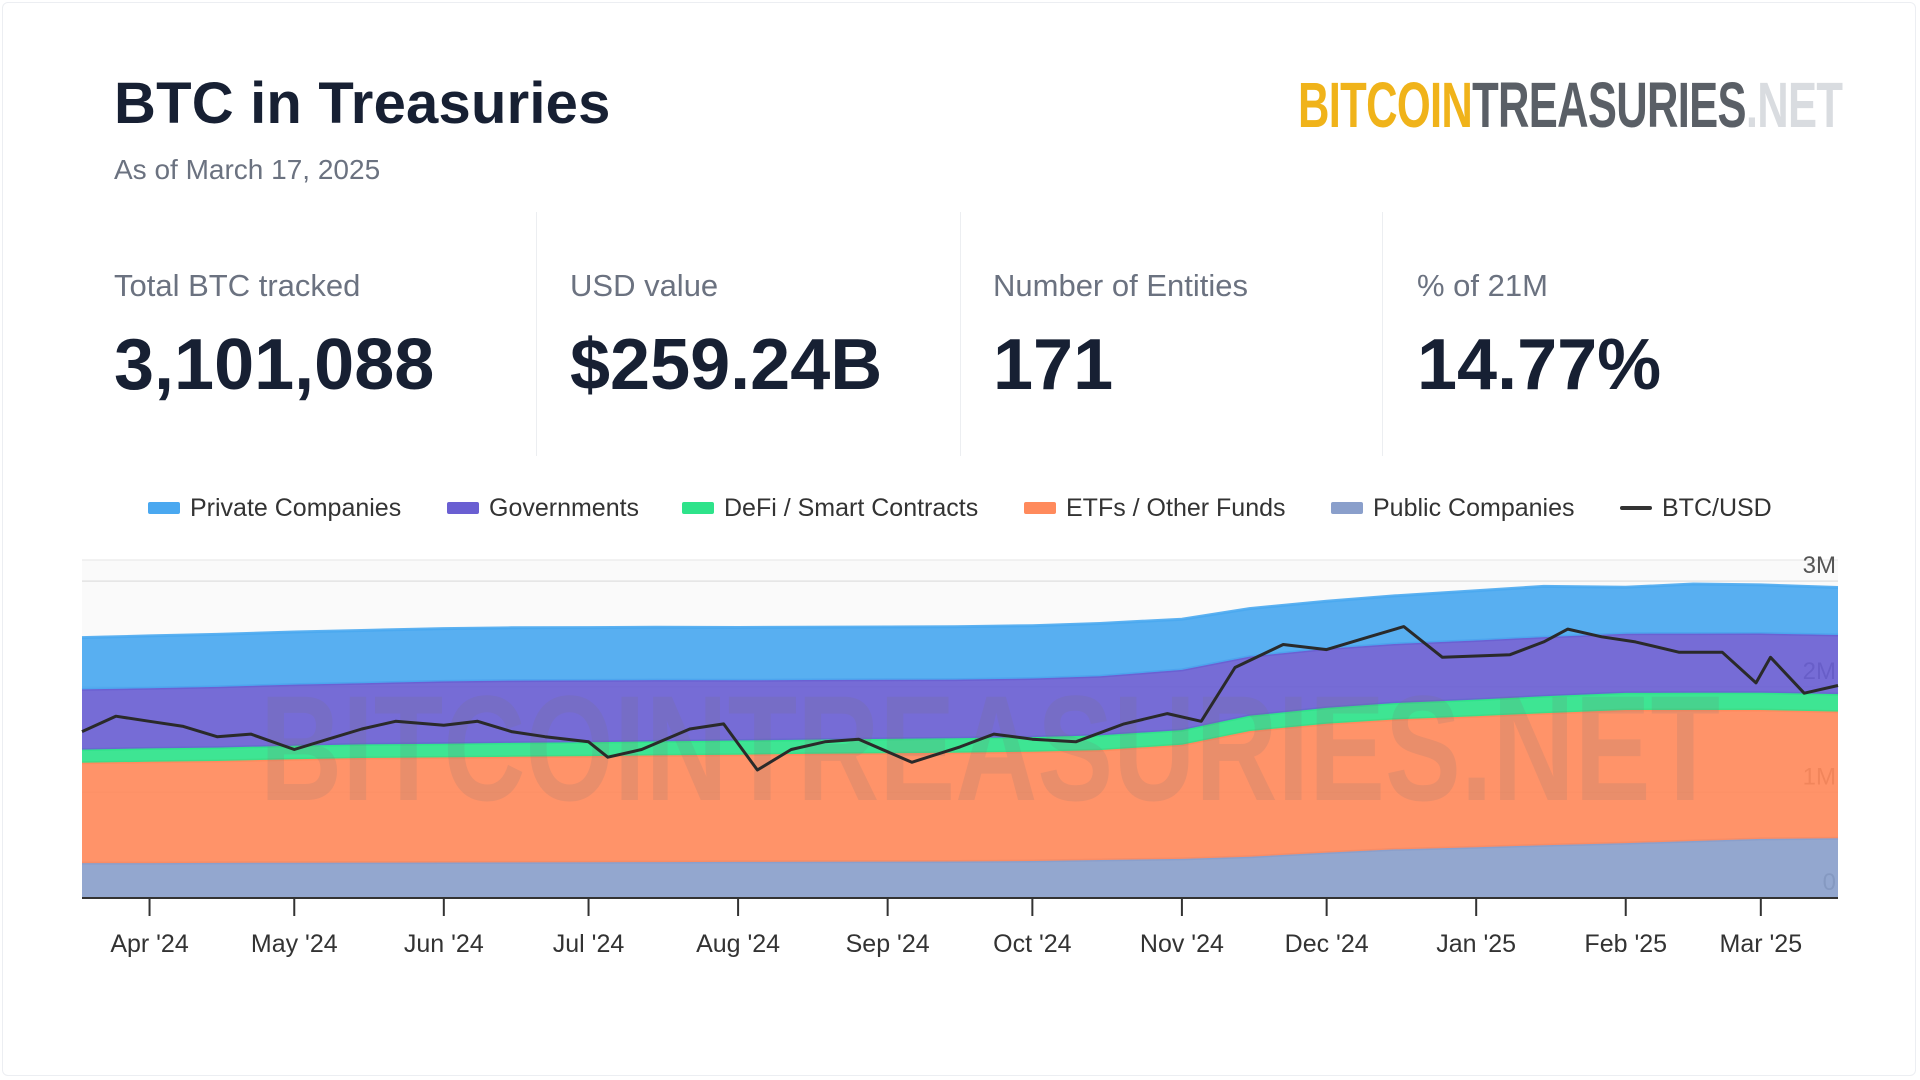 This screenshot has width=1920, height=1080. Describe the element at coordinates (1761, 944) in the screenshot. I see `x-tick-label: Mar '25` at that location.